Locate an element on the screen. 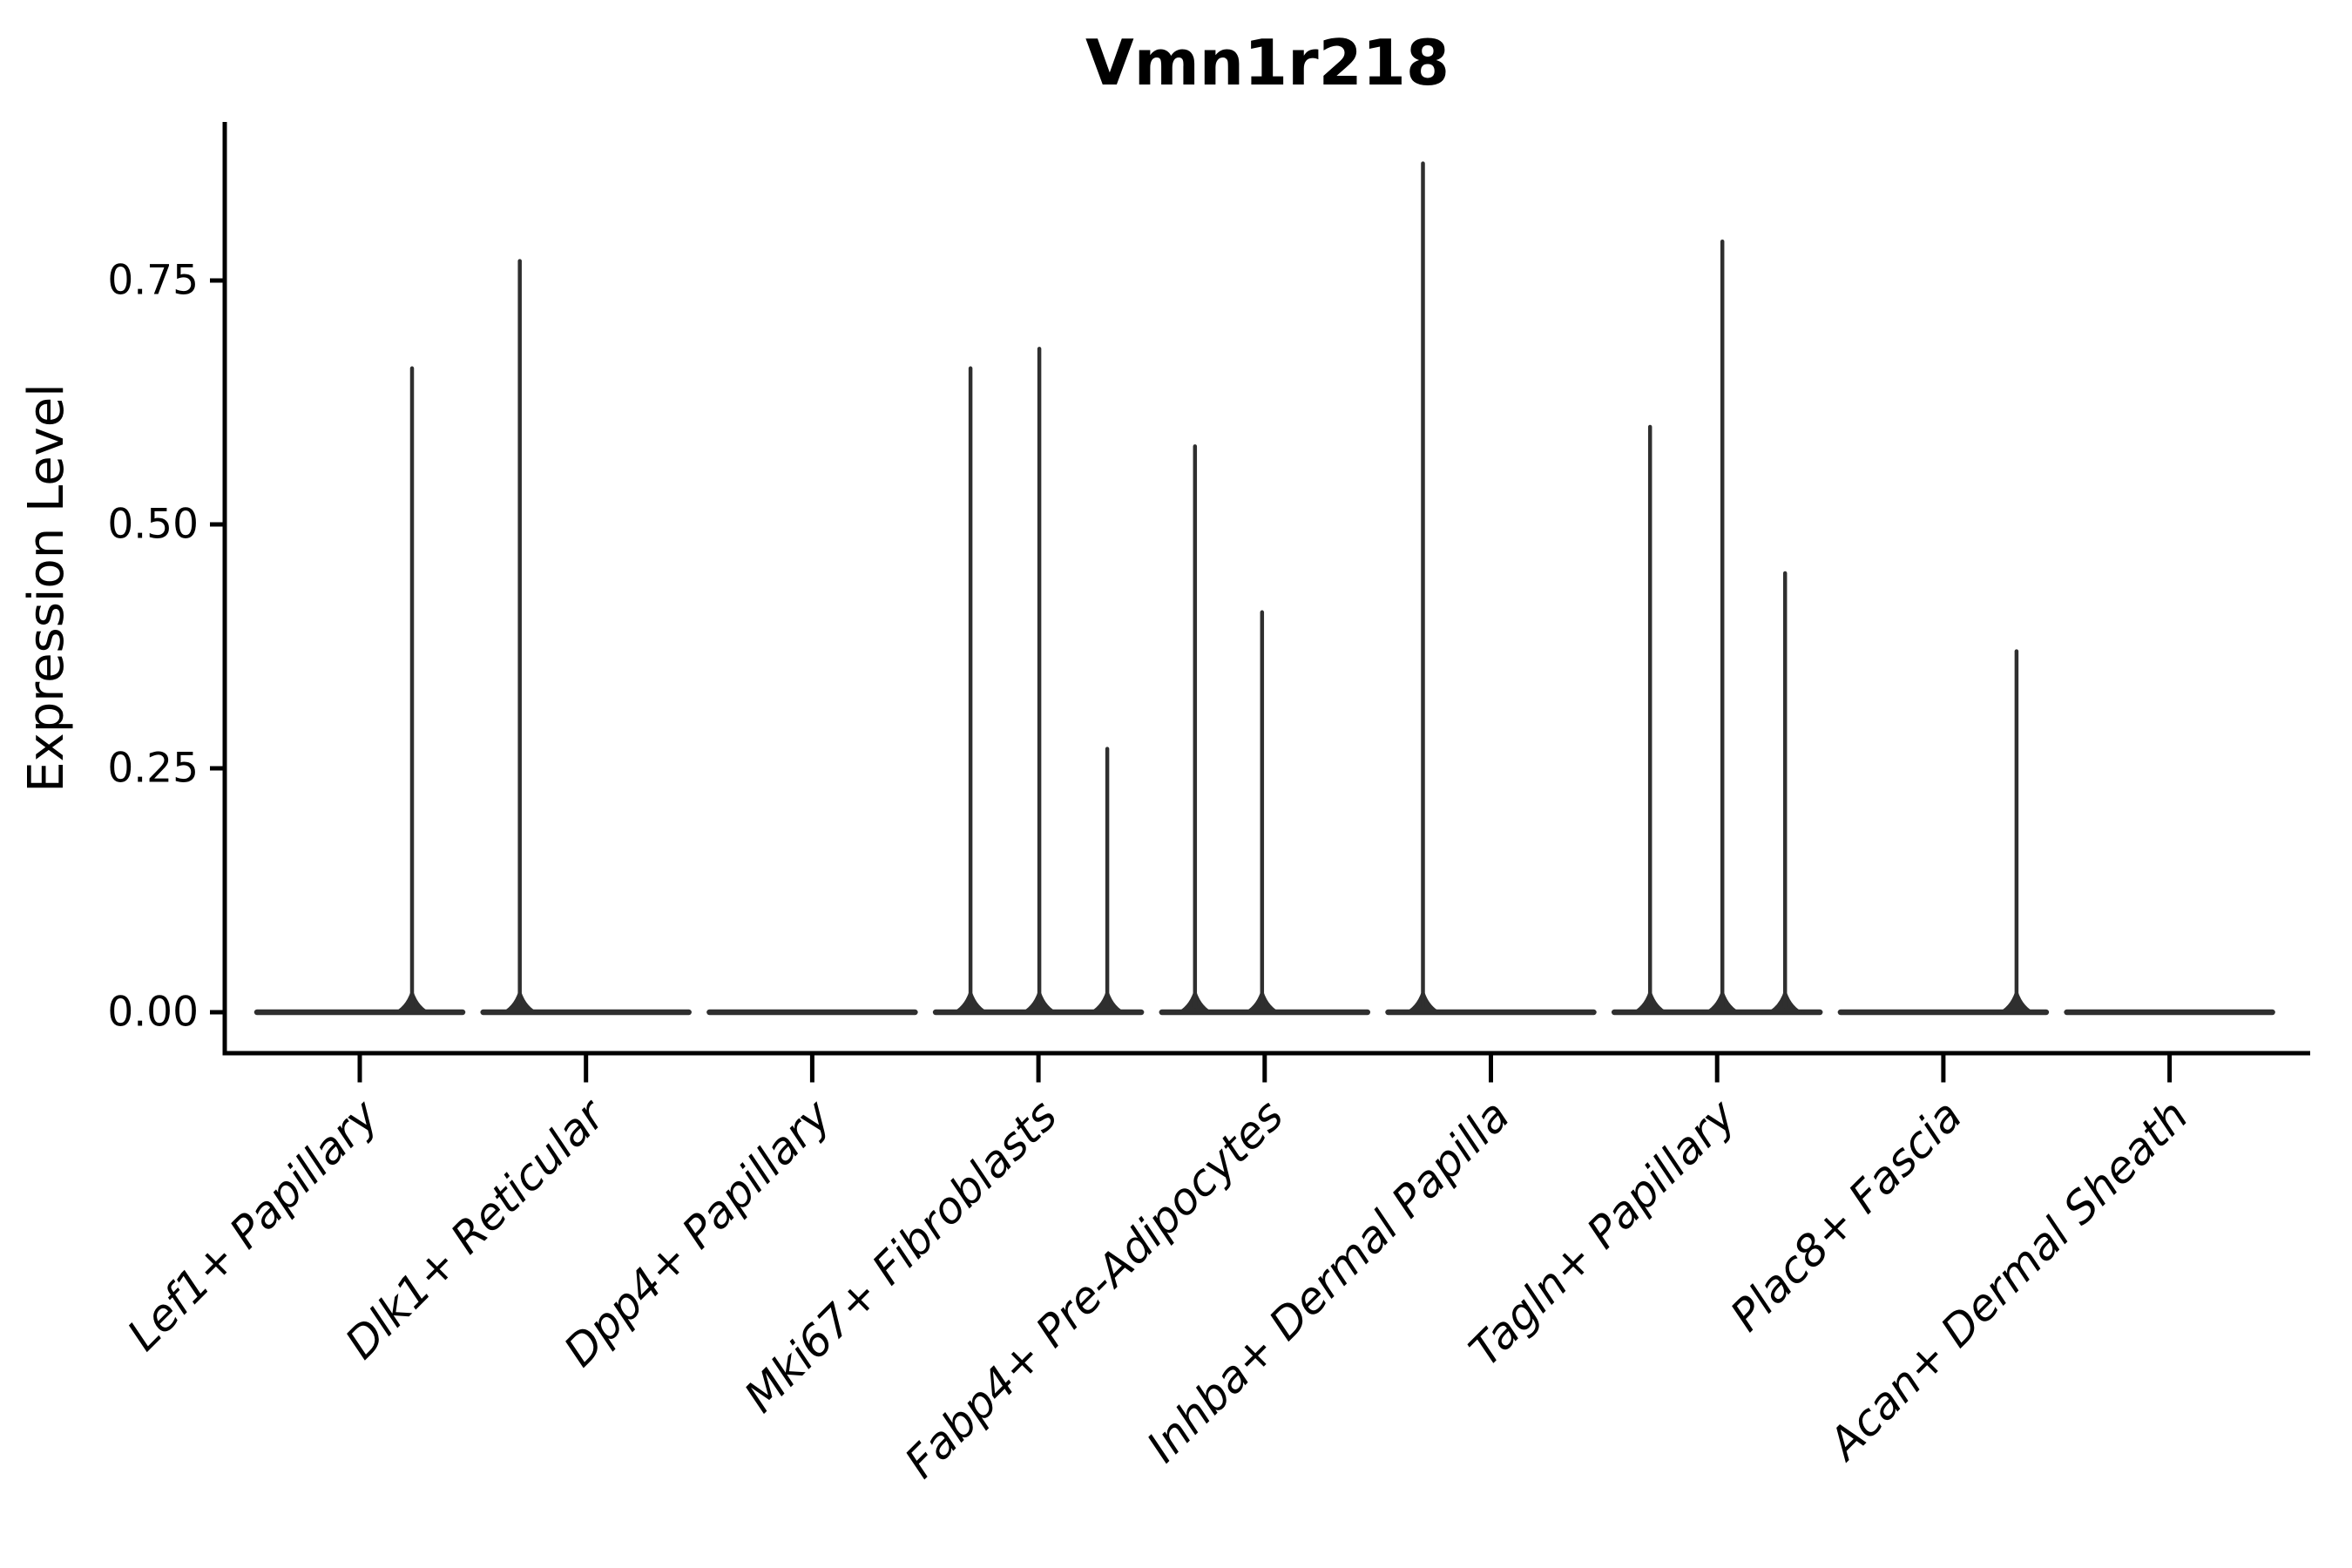  y-tick-label: 0.25 is located at coordinates (153, 769).